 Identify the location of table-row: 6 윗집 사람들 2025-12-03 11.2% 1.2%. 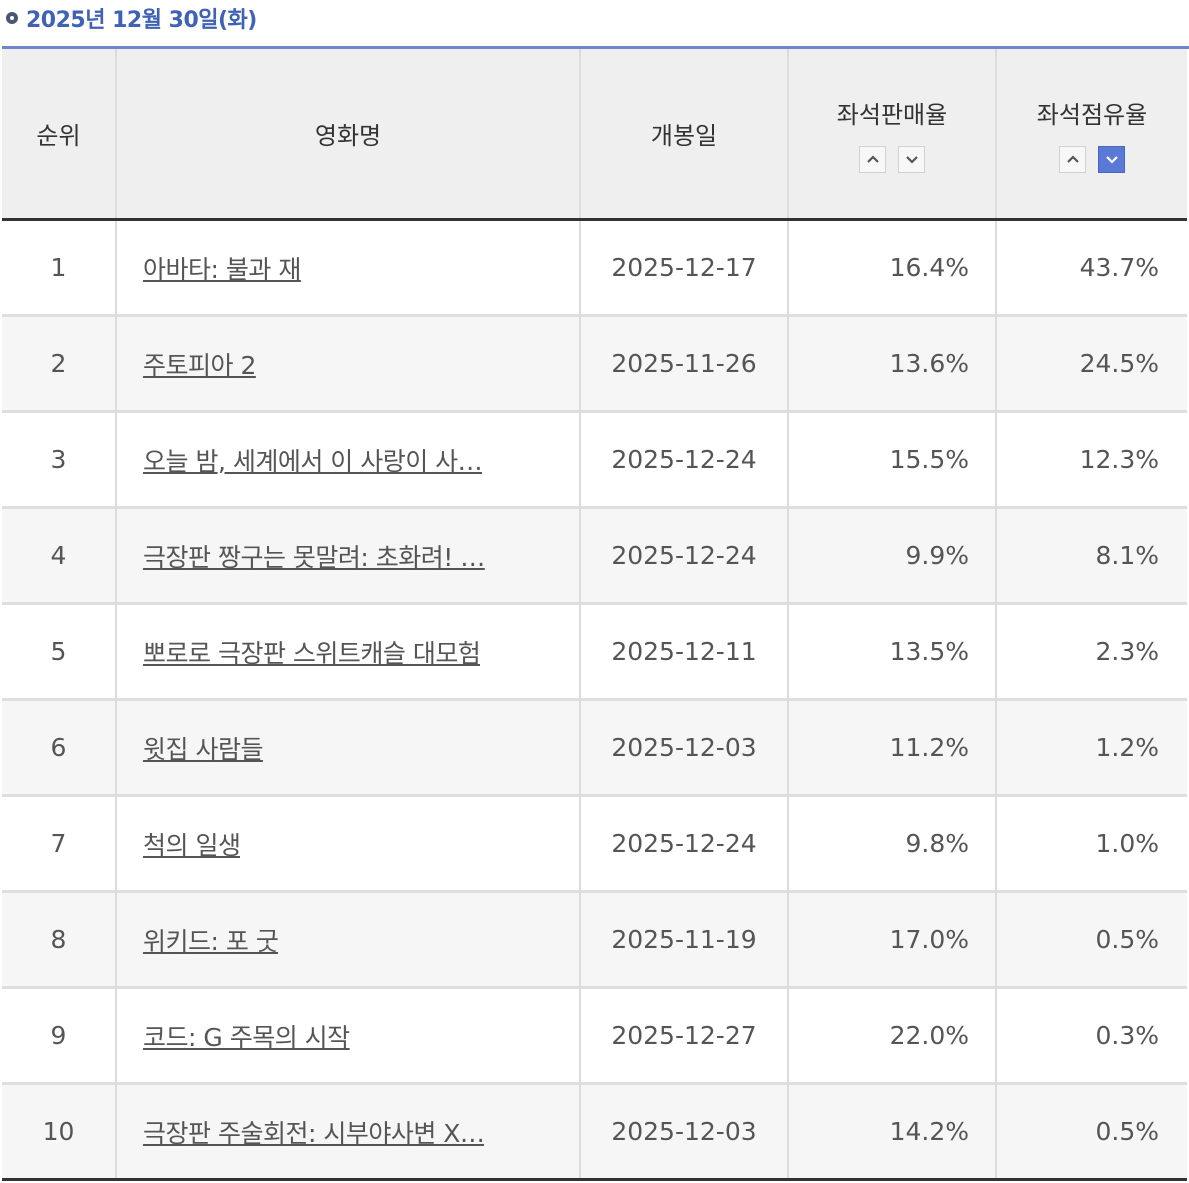
(594, 748).